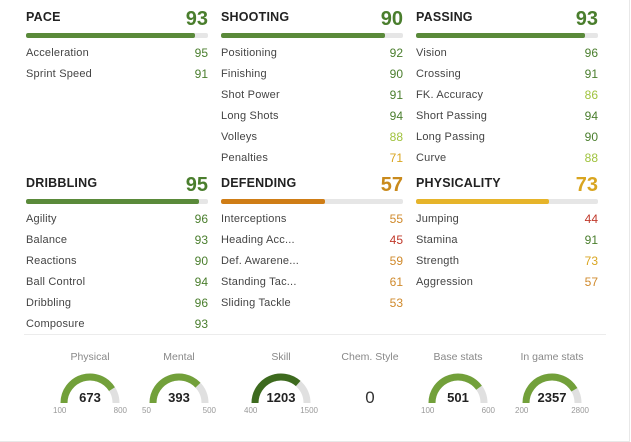  What do you see at coordinates (117, 42) in the screenshot?
I see `stat-category-pace: PACE 93 Acceleration 95 Sprint Speed 91` at bounding box center [117, 42].